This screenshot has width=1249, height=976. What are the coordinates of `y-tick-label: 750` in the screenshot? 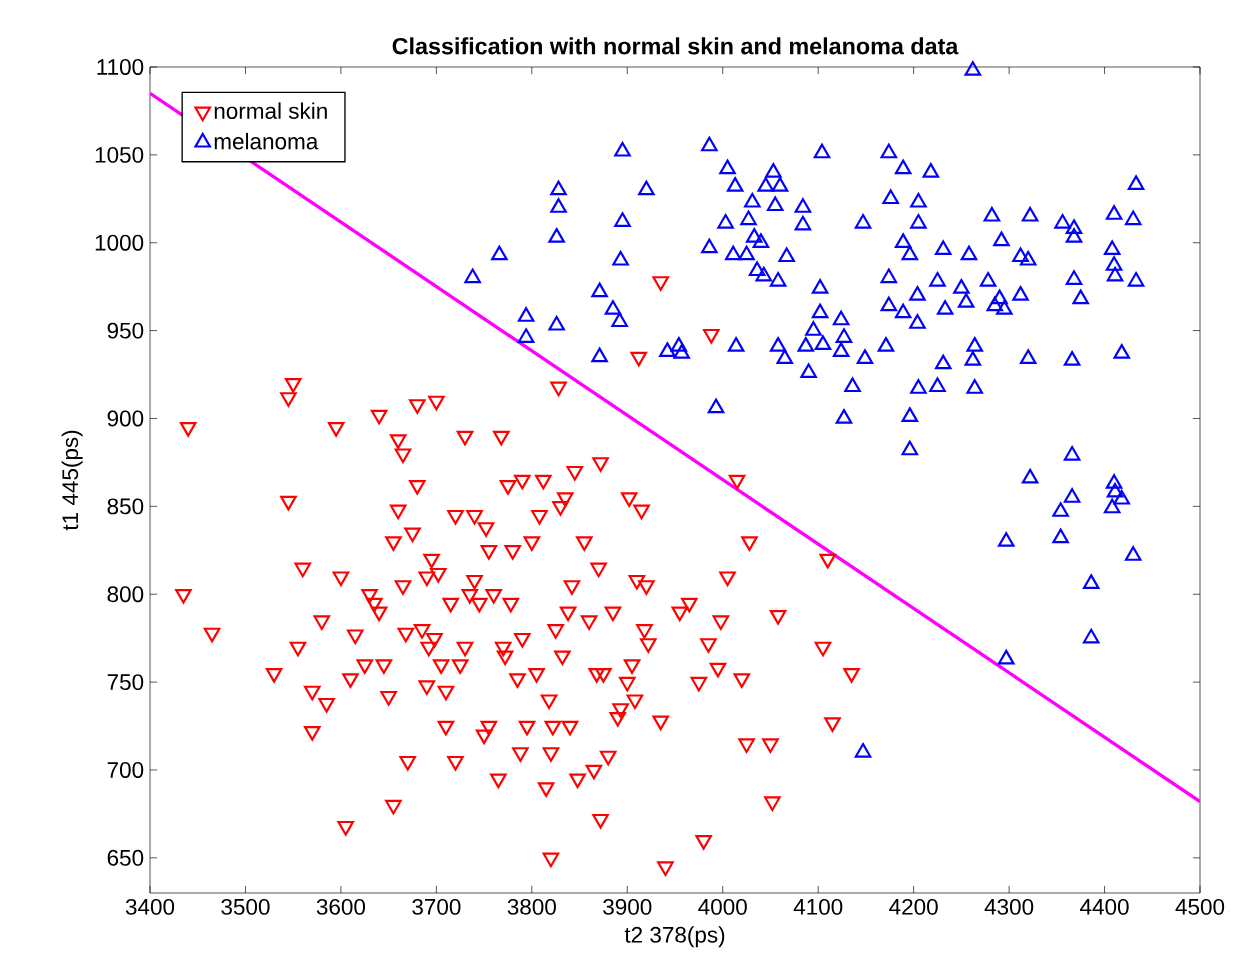 It's located at (125, 682).